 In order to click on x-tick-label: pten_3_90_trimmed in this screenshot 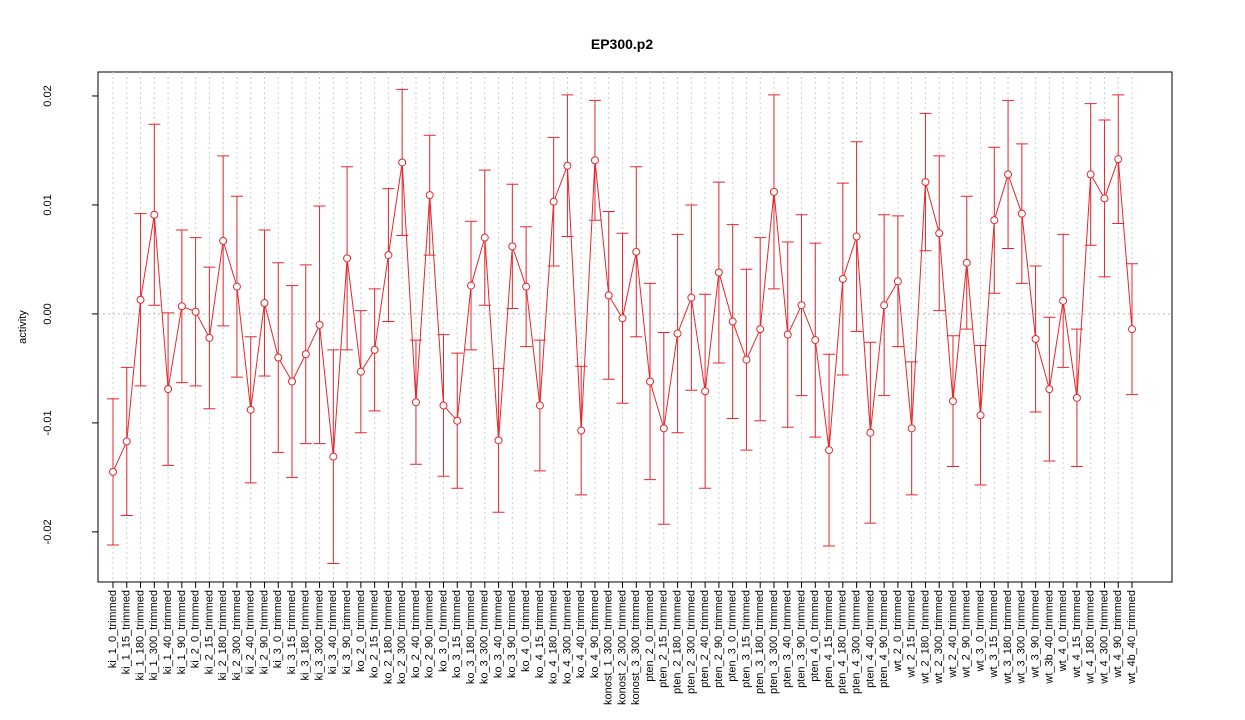, I will do `click(801, 639)`.